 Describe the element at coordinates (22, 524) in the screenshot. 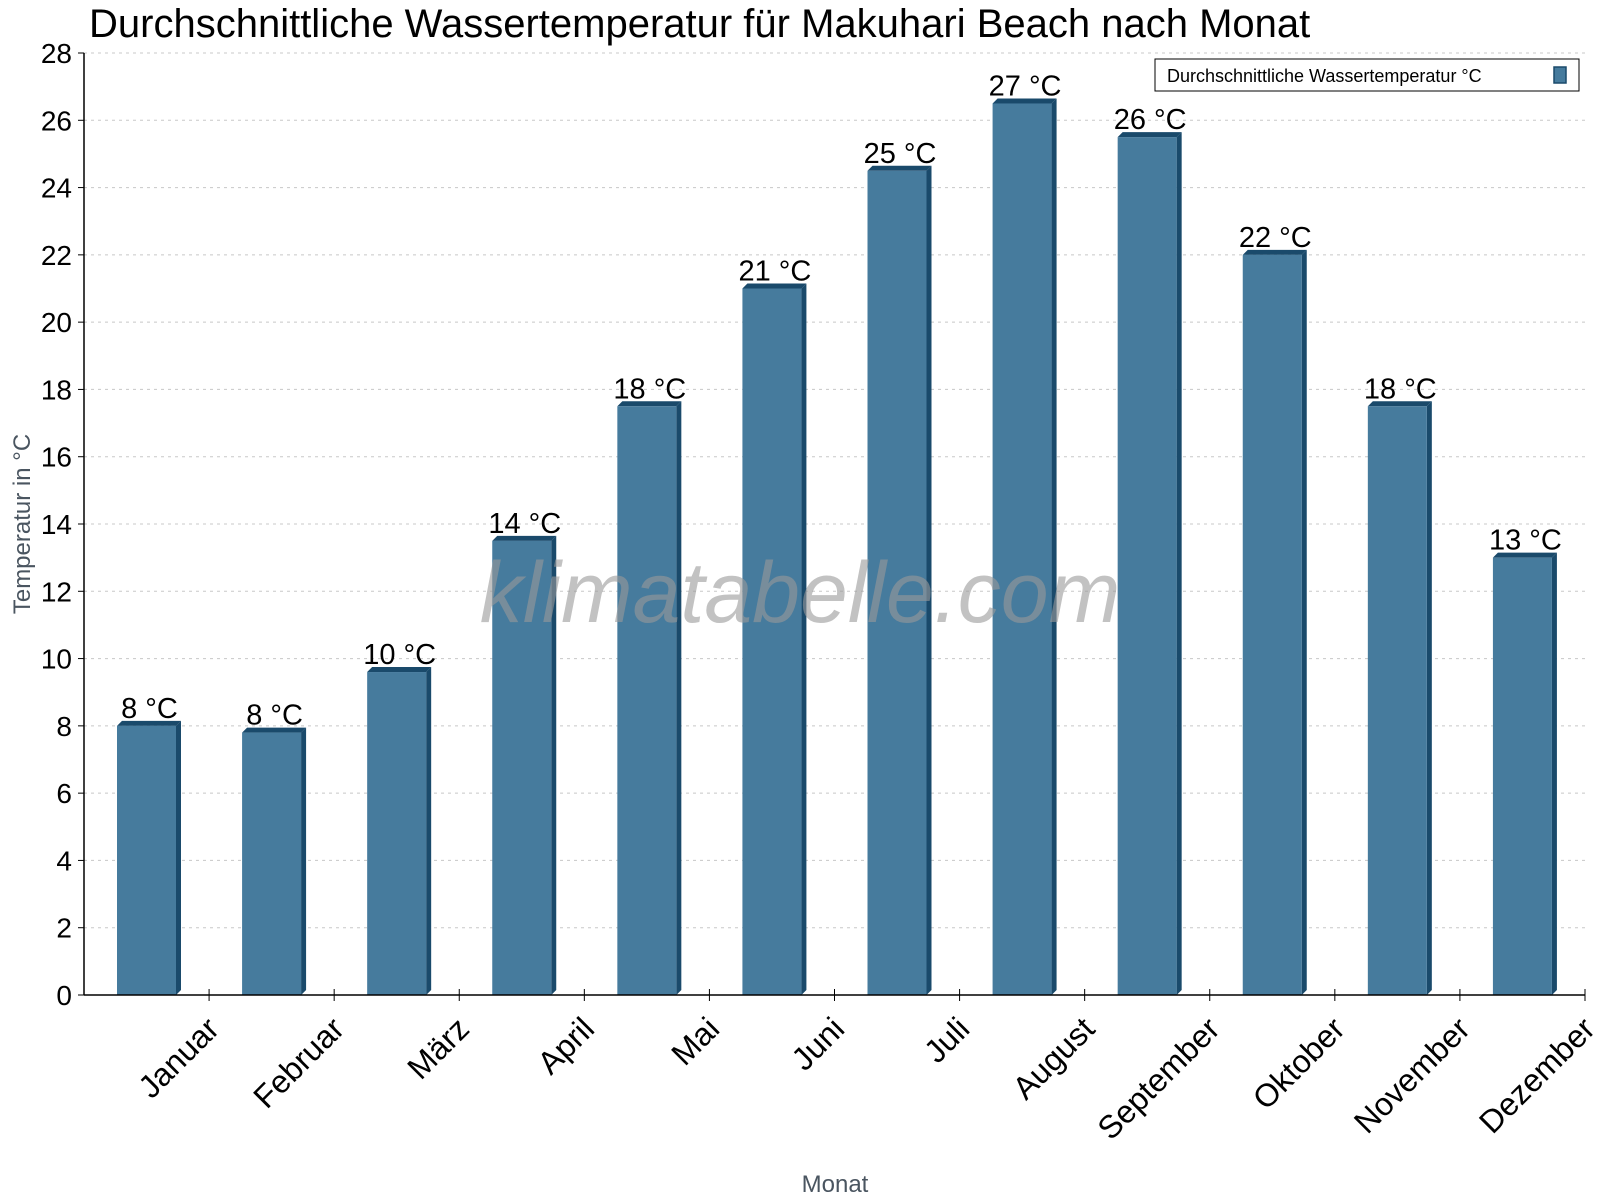

I see `y-axis-label: Temperatur in °C` at that location.